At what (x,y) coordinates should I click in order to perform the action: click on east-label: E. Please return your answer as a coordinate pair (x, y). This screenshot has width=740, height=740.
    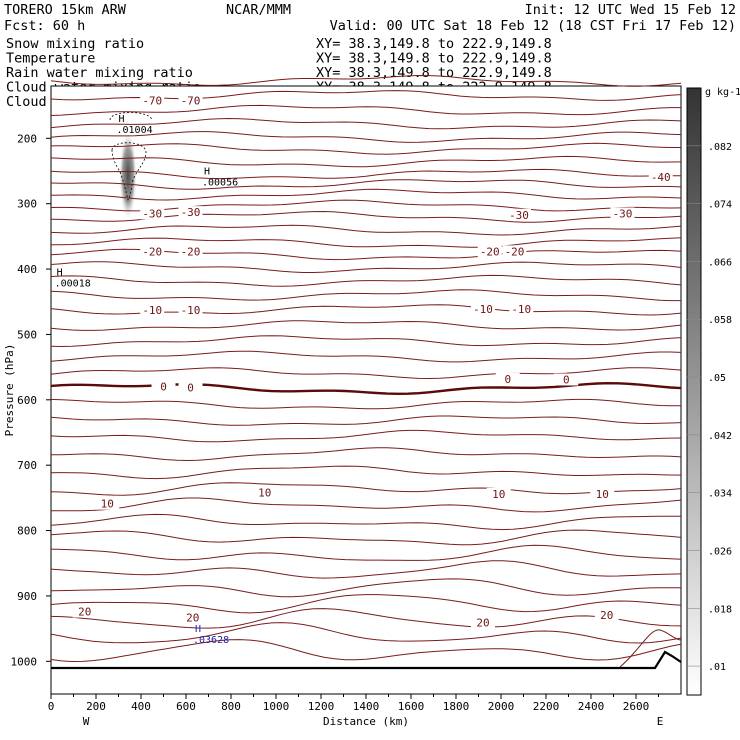
    Looking at the image, I should click on (660, 721).